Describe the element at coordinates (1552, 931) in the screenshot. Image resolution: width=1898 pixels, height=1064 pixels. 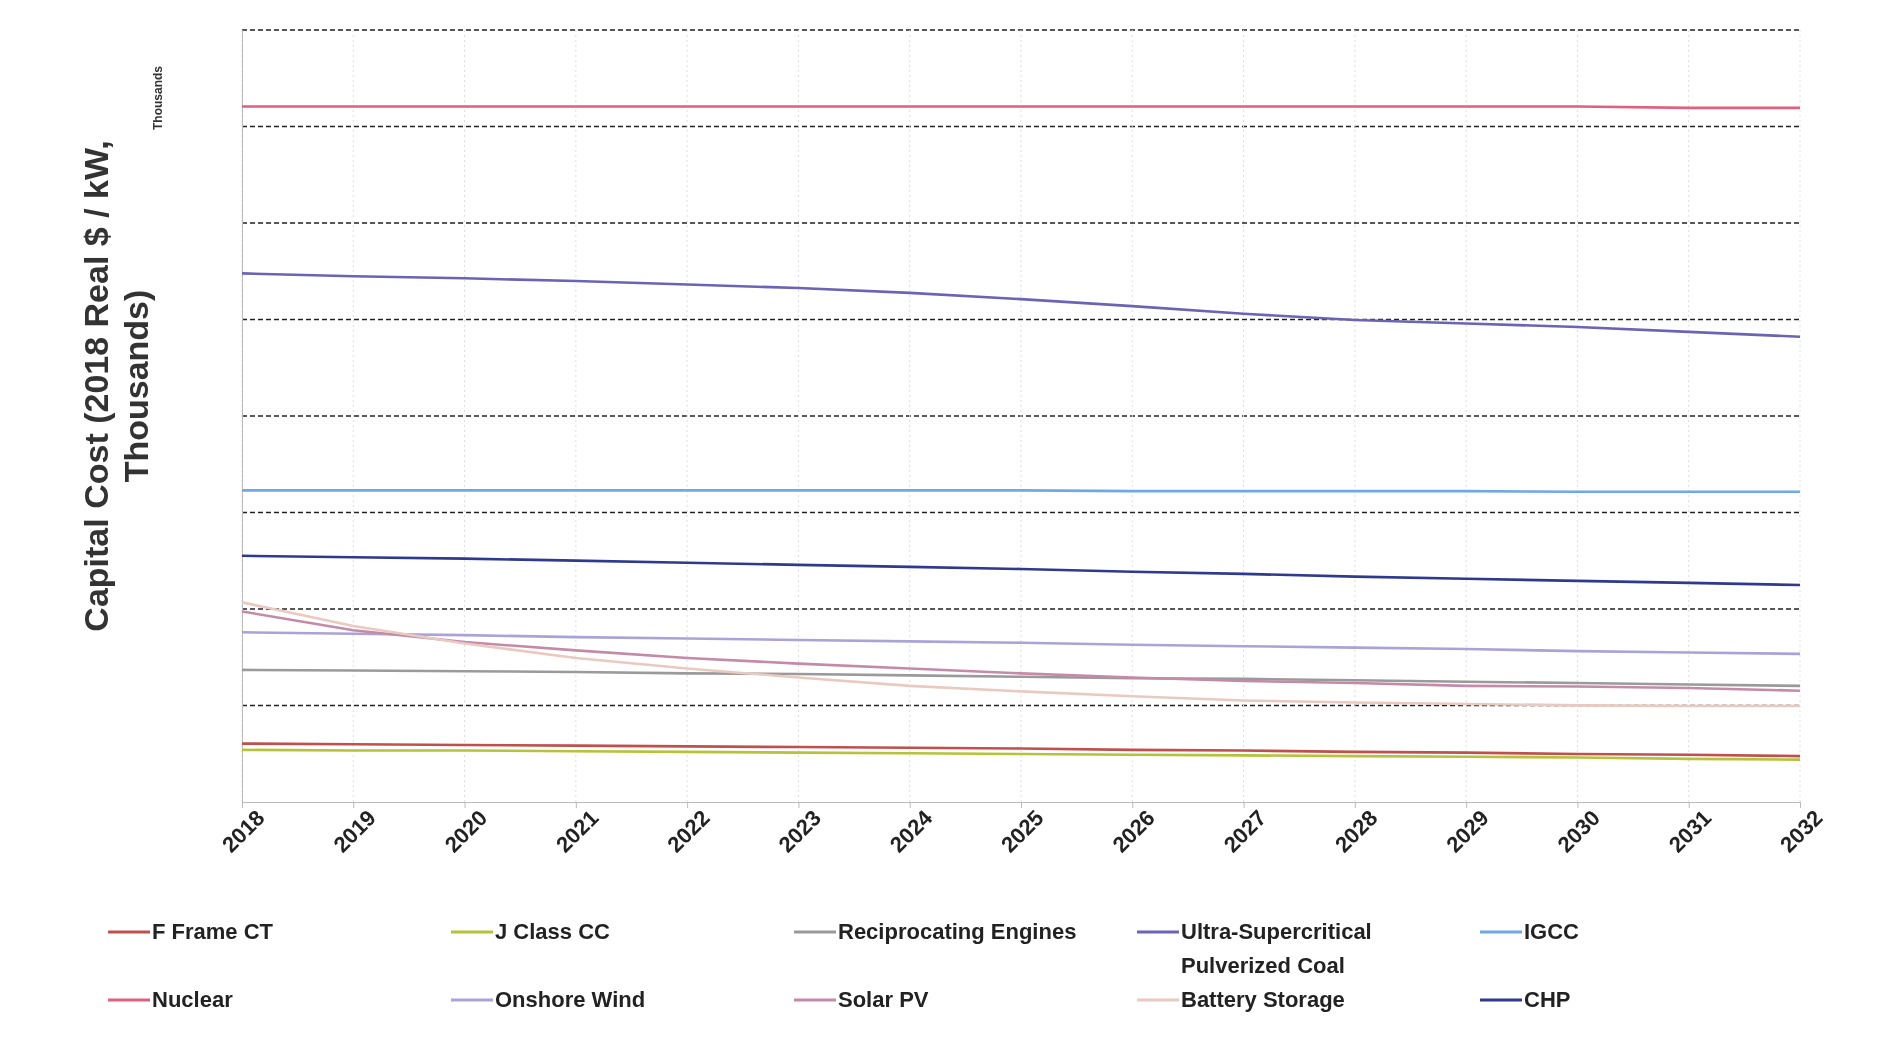
I see `legend-label: IGCC` at that location.